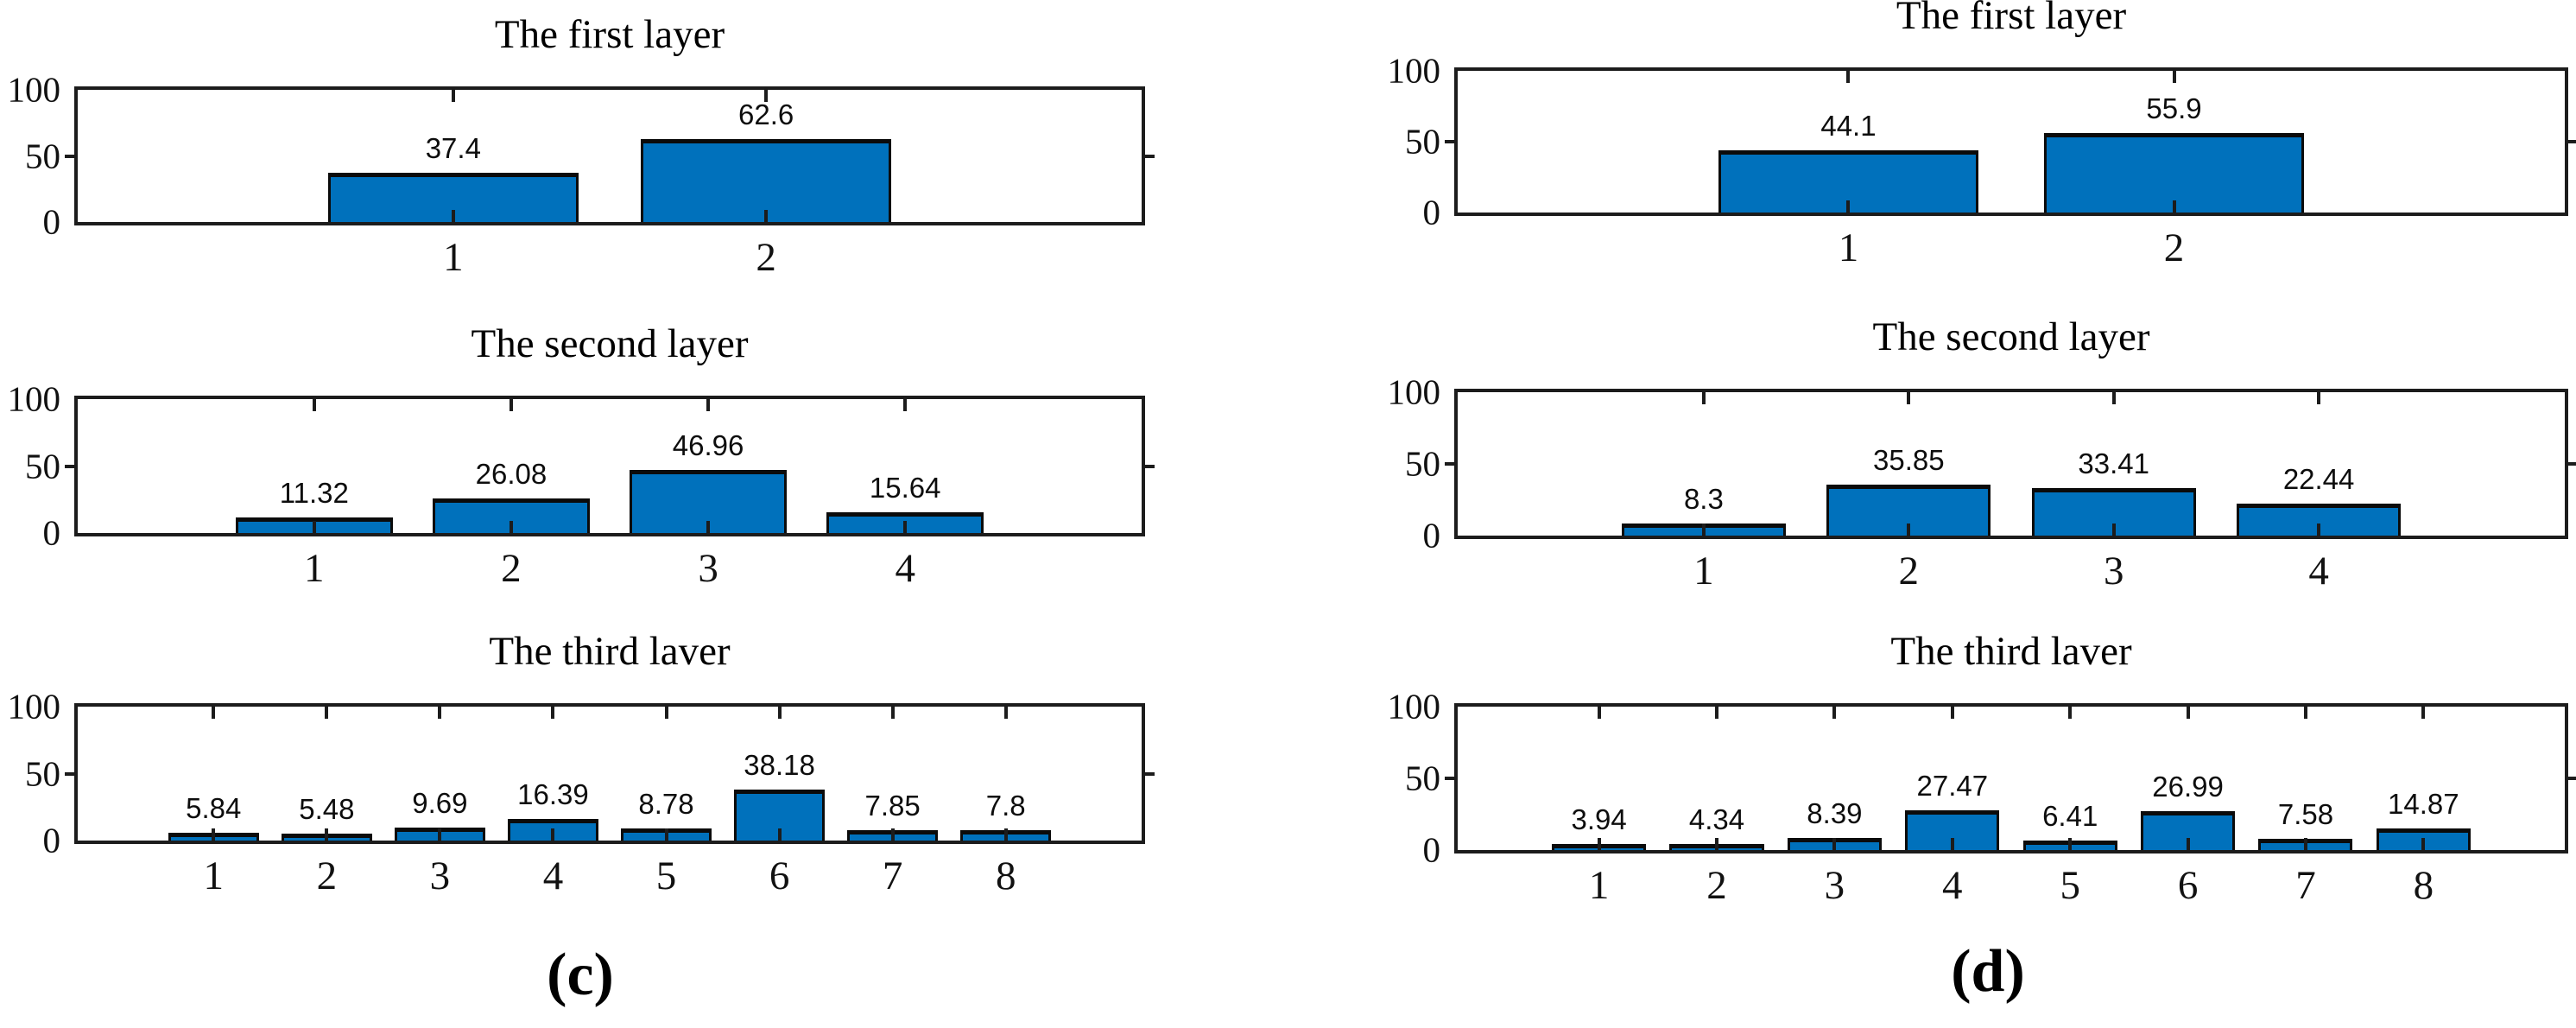  Describe the element at coordinates (1005, 806) in the screenshot. I see `bar-value-label-8: 7.8` at that location.